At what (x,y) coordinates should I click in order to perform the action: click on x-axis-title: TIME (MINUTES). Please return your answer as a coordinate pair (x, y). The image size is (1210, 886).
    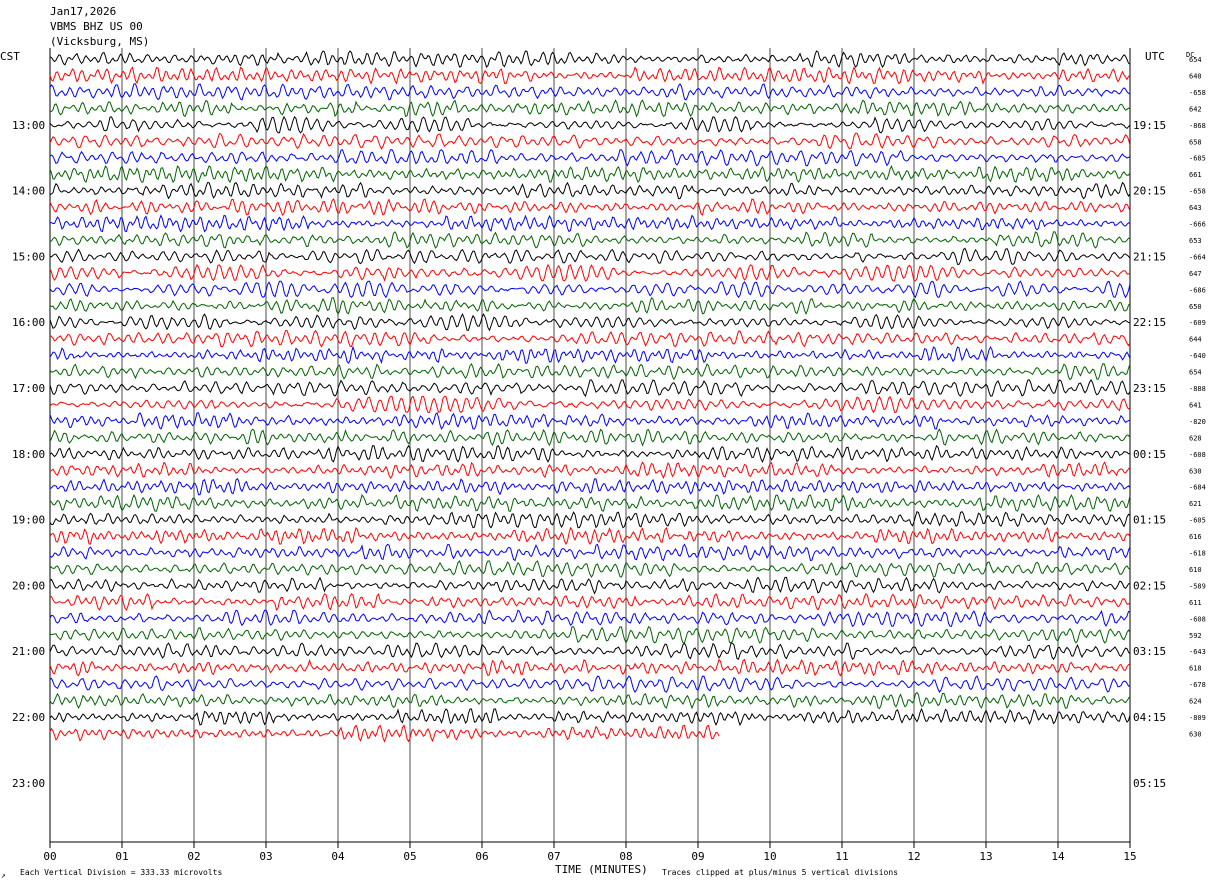
    Looking at the image, I should click on (601, 869).